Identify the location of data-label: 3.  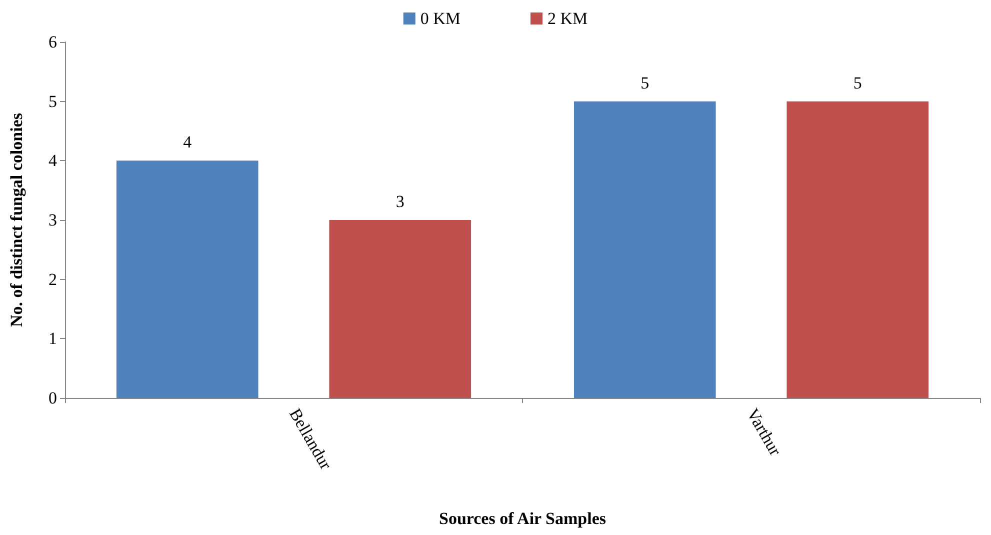
(400, 201).